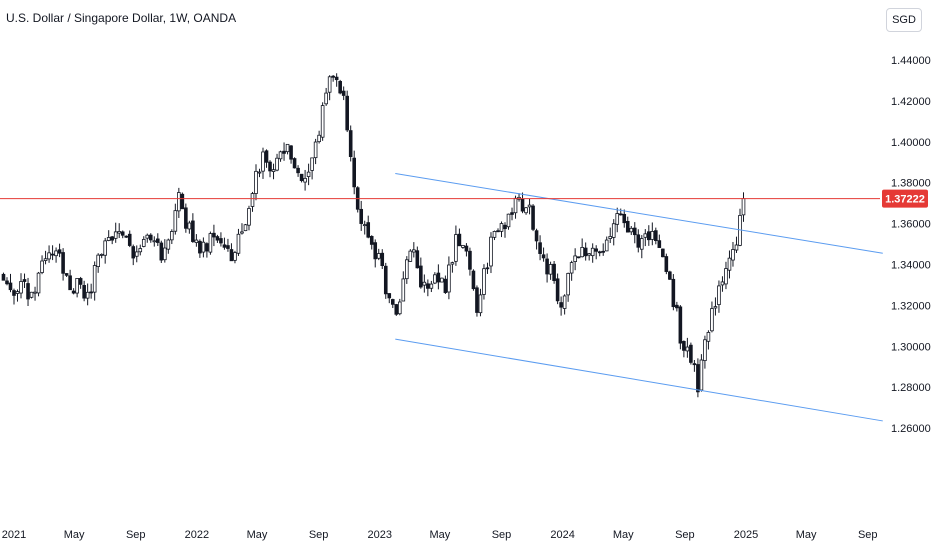 The image size is (932, 550). What do you see at coordinates (319, 535) in the screenshot?
I see `x-tick-label: Sep` at bounding box center [319, 535].